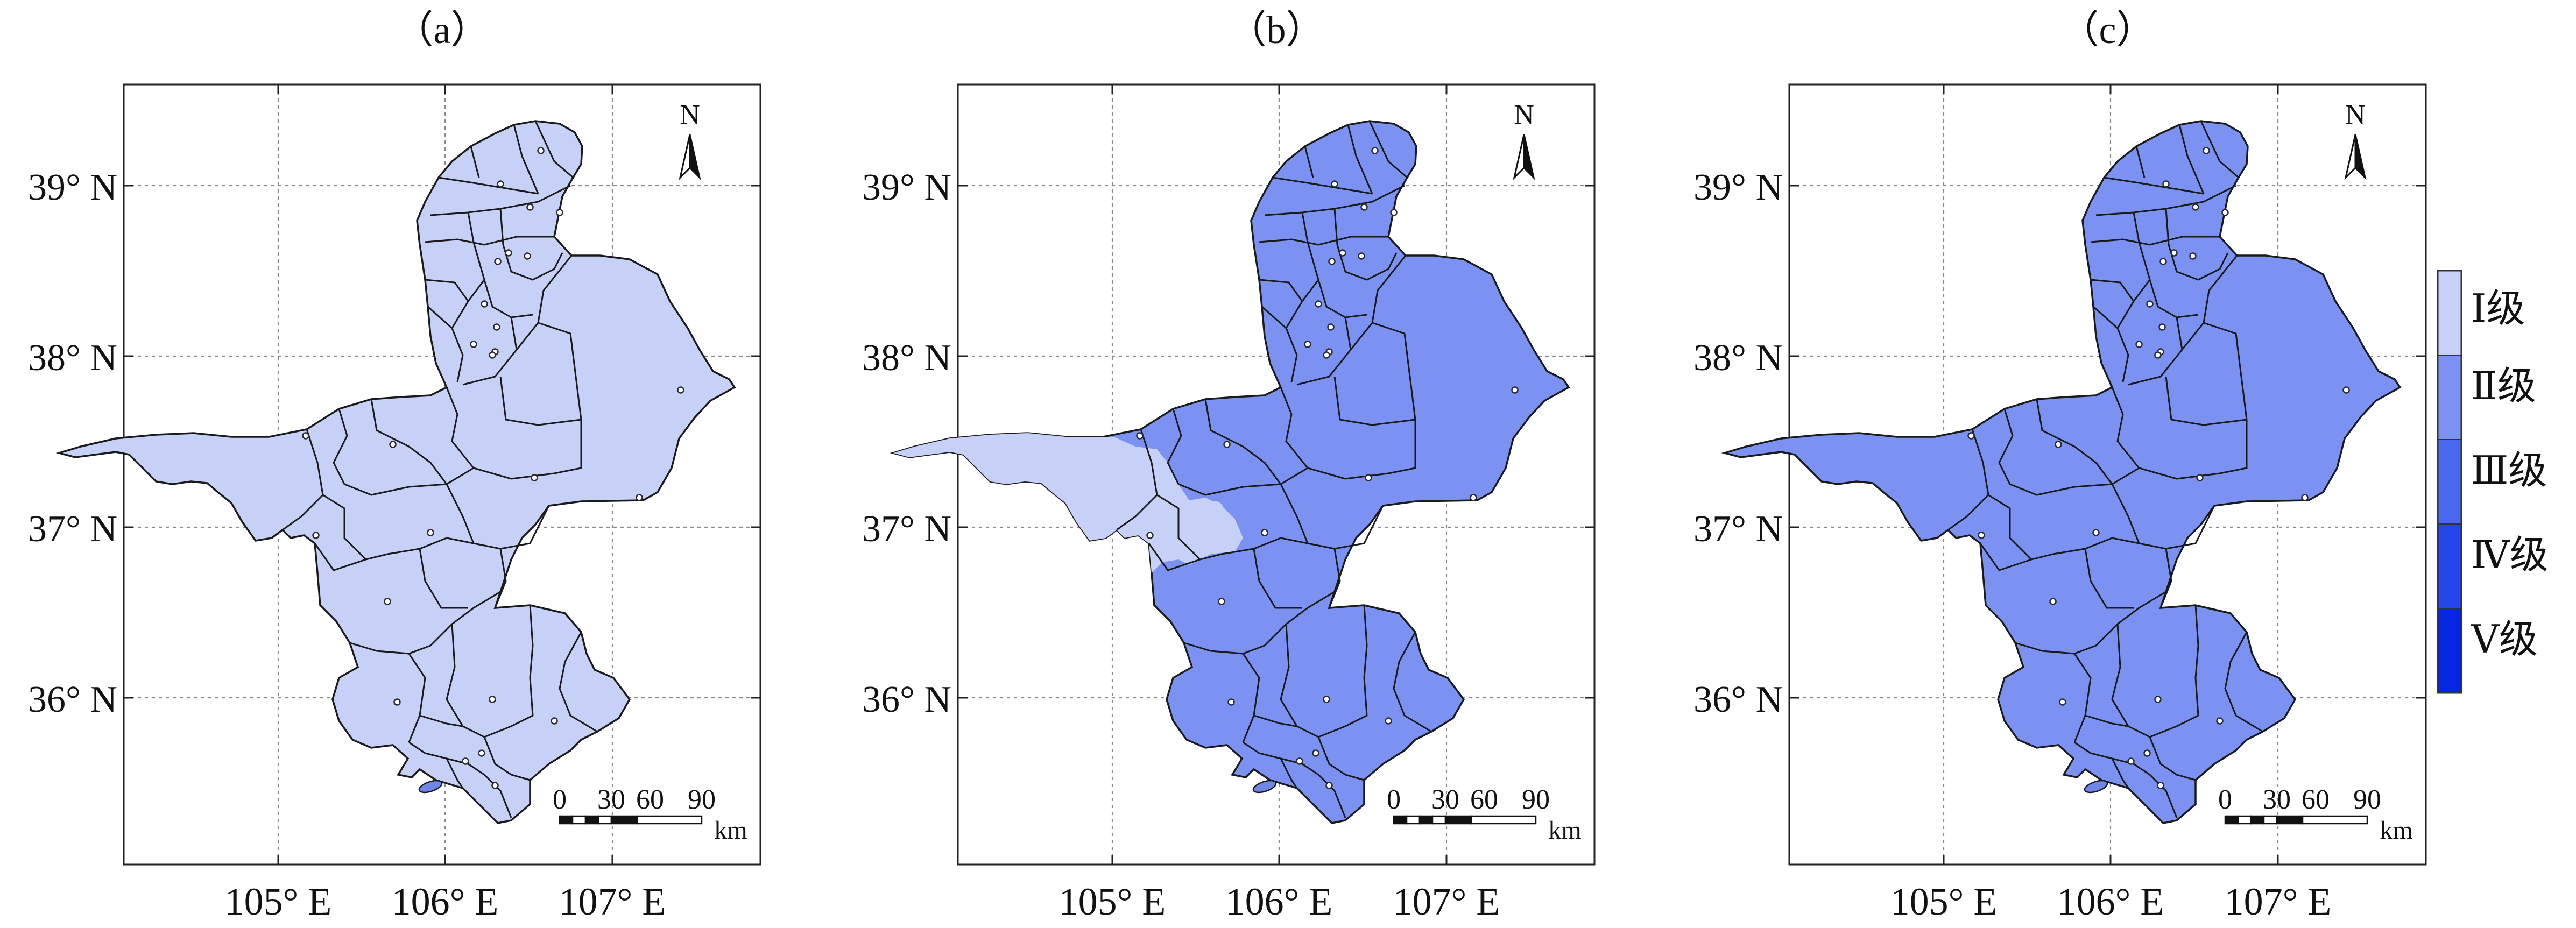  I want to click on legend-label: Ⅲ级, so click(2509, 471).